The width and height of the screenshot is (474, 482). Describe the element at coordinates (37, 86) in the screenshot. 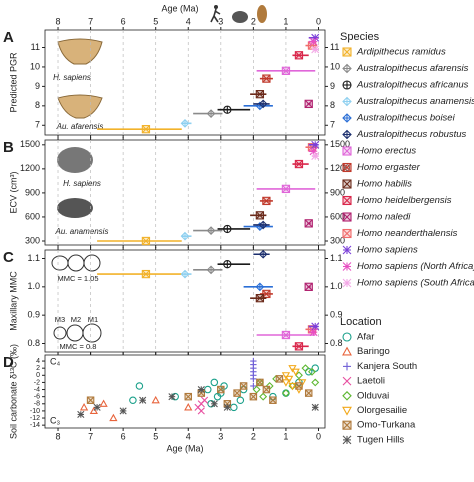

I see `y-tick-label: 9` at that location.